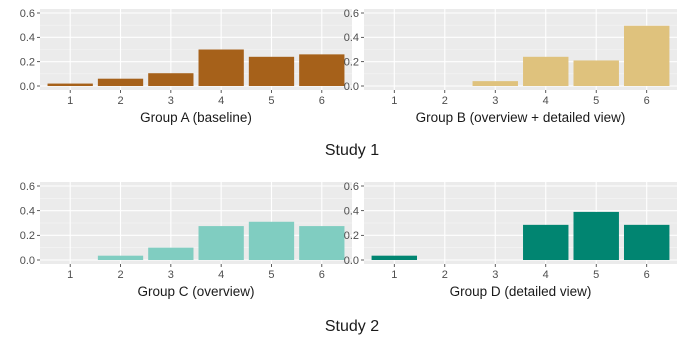 This screenshot has width=685, height=337. What do you see at coordinates (521, 117) in the screenshot?
I see `x-axis-label: Group B (overview + detailed view)` at bounding box center [521, 117].